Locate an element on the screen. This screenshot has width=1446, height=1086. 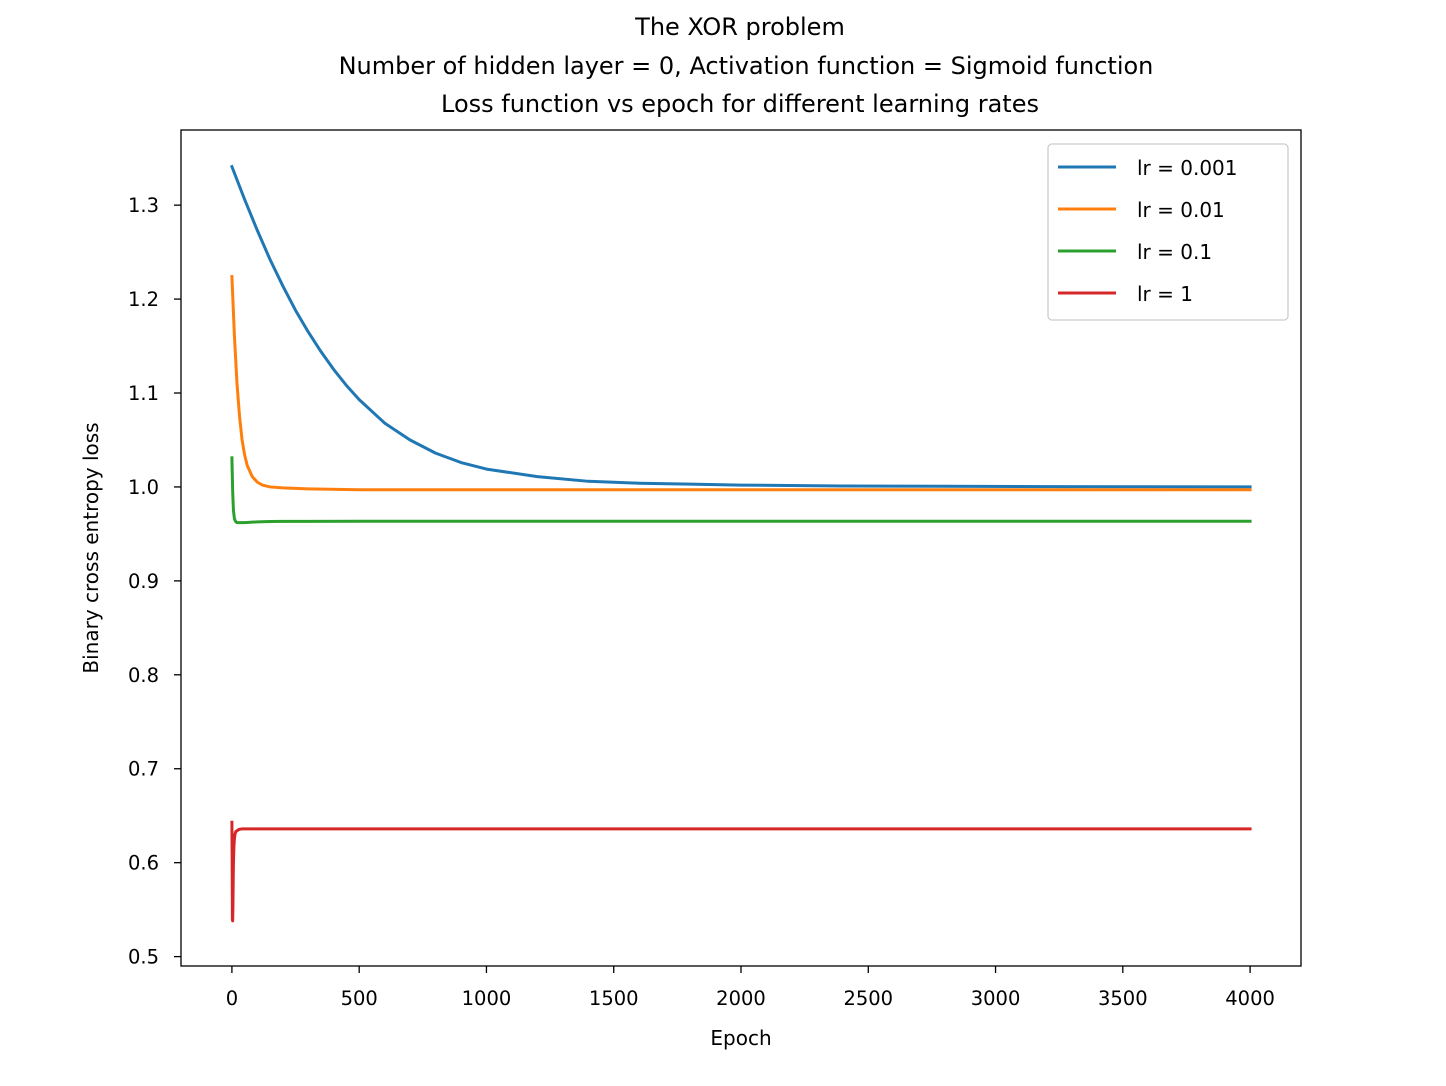
legend: lr = 0.001 lr = 0.01 lr = 0.1 lr = 1 is located at coordinates (1168, 232).